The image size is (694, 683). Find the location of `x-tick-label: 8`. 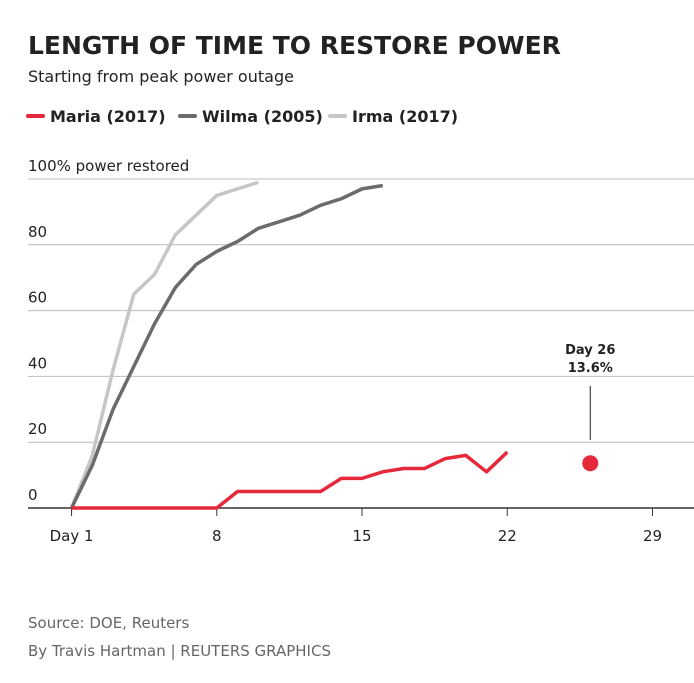

x-tick-label: 8 is located at coordinates (217, 536).